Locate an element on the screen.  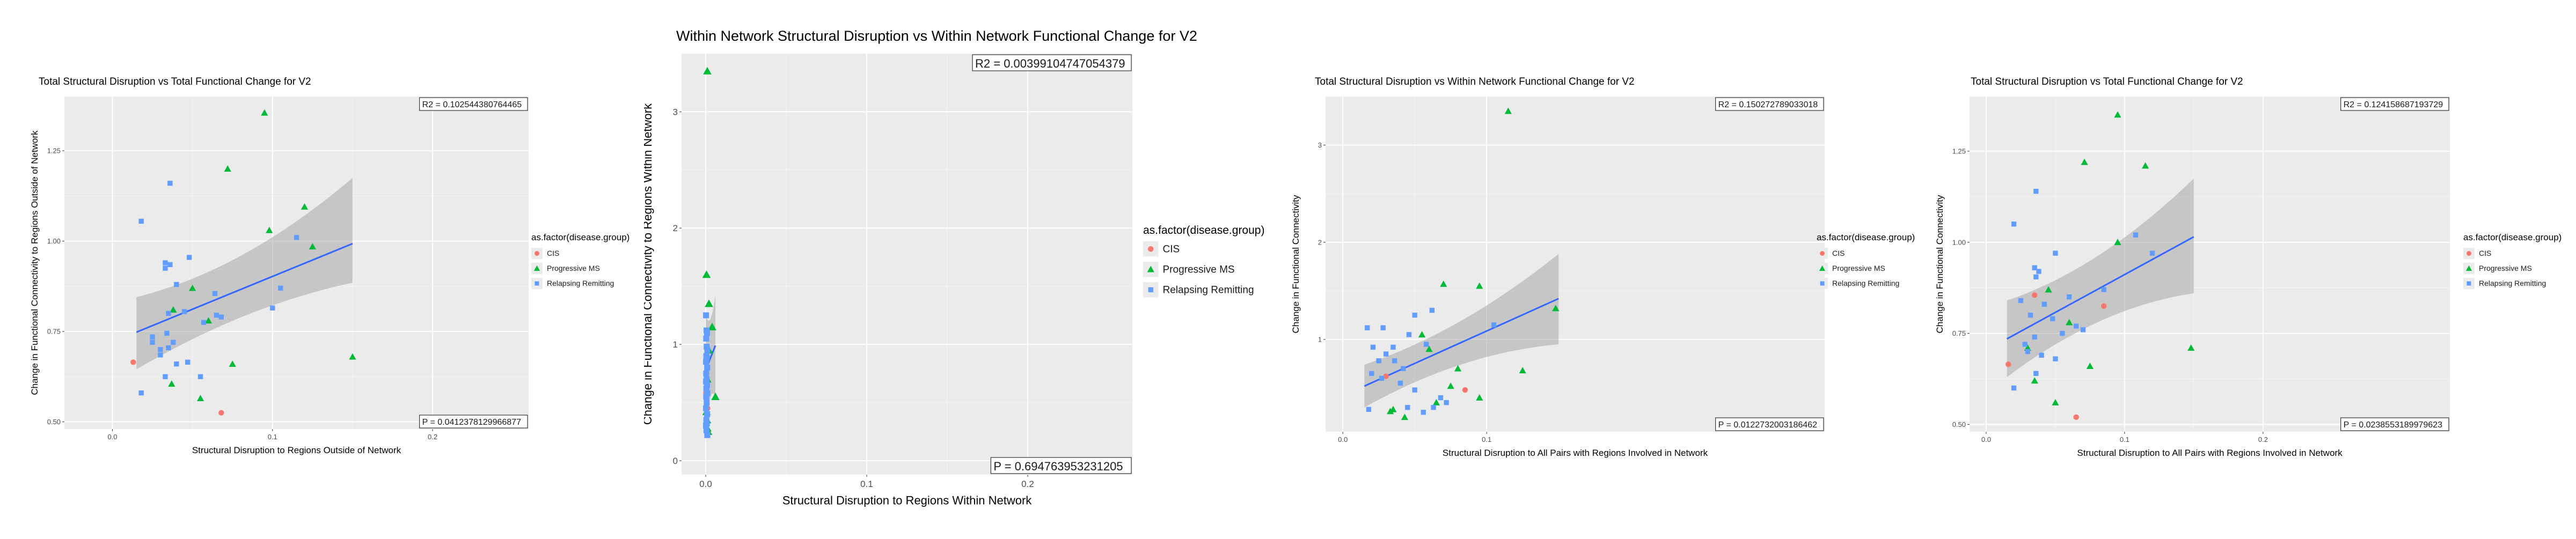
legend-title: as.factor(disease.group) is located at coordinates (1866, 237).